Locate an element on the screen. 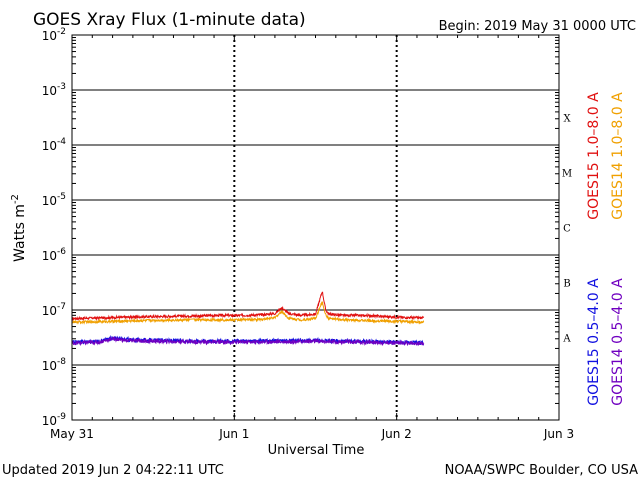 This screenshot has height=480, width=640. x-tick-label-0: May 31 is located at coordinates (72, 434).